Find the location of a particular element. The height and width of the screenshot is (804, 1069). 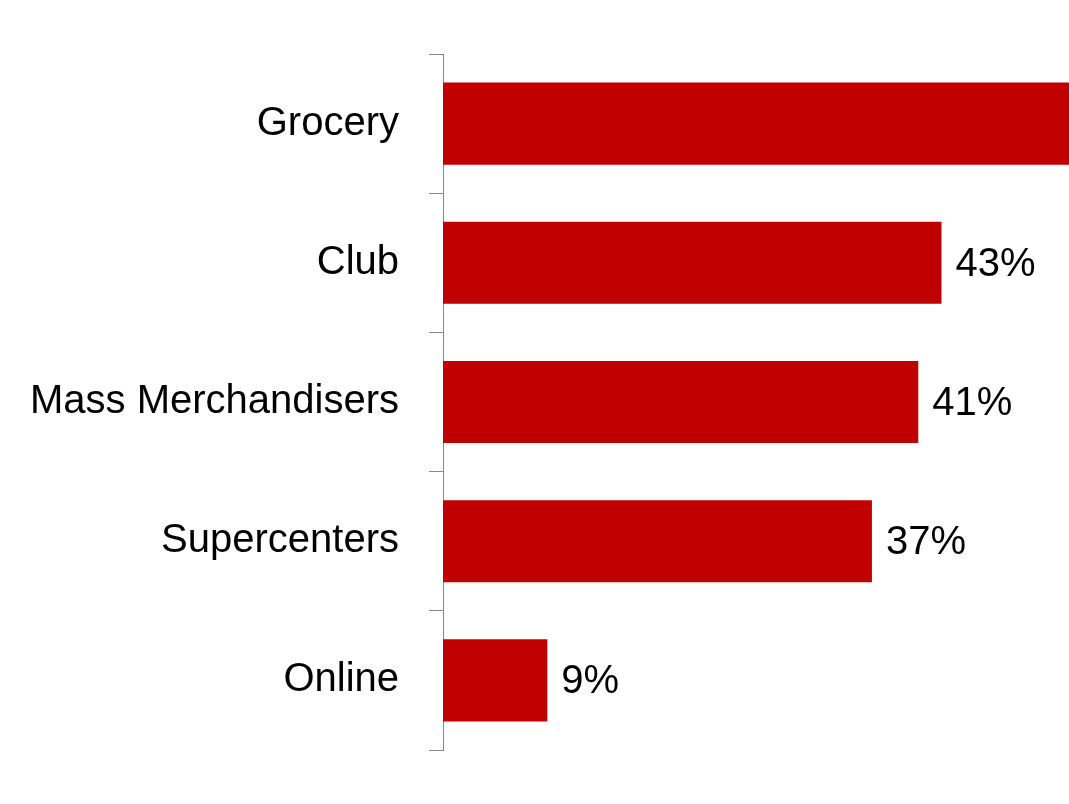

y-tick-label: Grocery is located at coordinates (327, 120).